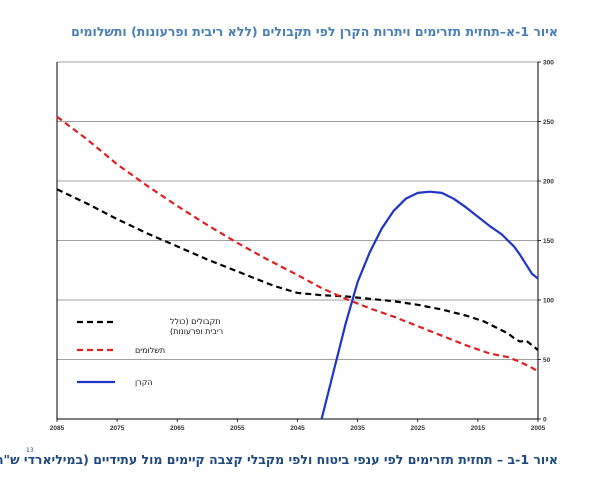  What do you see at coordinates (237, 428) in the screenshot?
I see `x-tick-label: 2055` at bounding box center [237, 428].